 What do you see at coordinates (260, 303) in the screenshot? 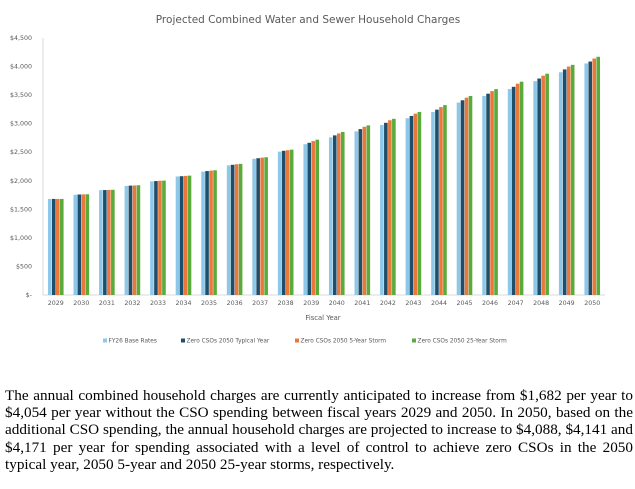
I see `x-tick-label: 2037` at bounding box center [260, 303].